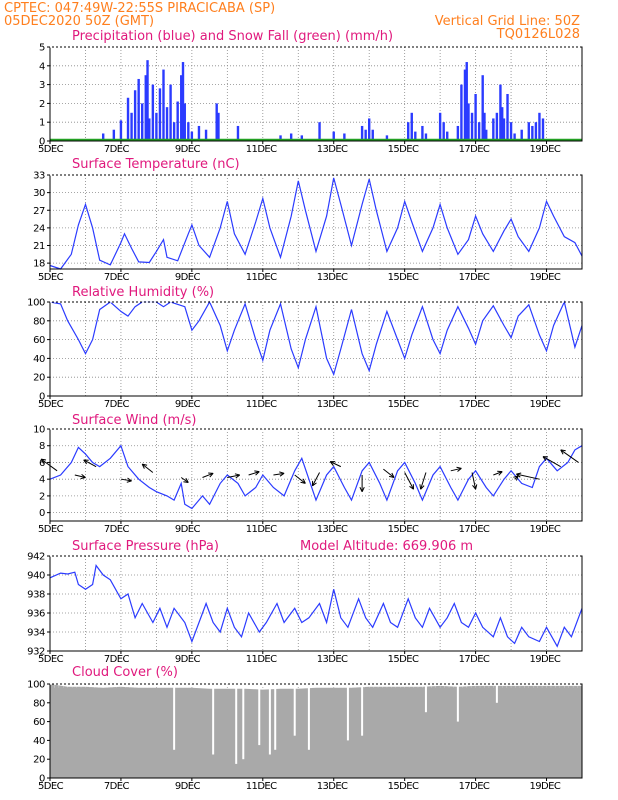  Describe the element at coordinates (261, 659) in the screenshot. I see `pres-xtick-label: 11DEC` at that location.